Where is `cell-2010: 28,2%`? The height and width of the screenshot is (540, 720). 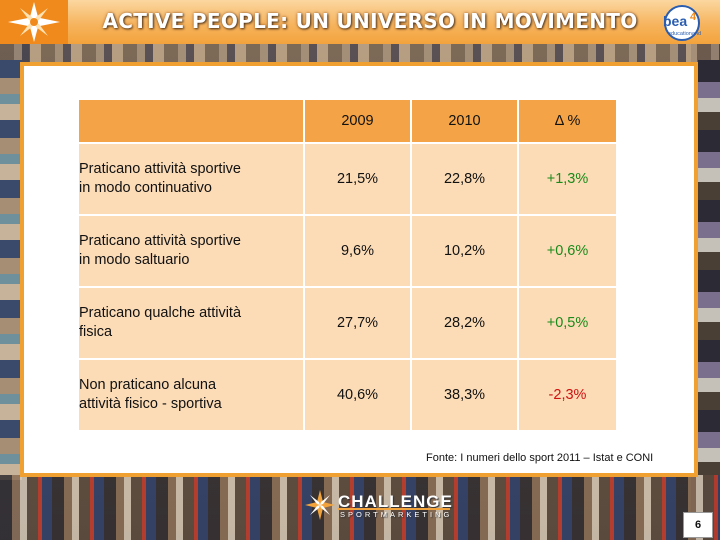 cell-2010: 28,2% is located at coordinates (464, 323).